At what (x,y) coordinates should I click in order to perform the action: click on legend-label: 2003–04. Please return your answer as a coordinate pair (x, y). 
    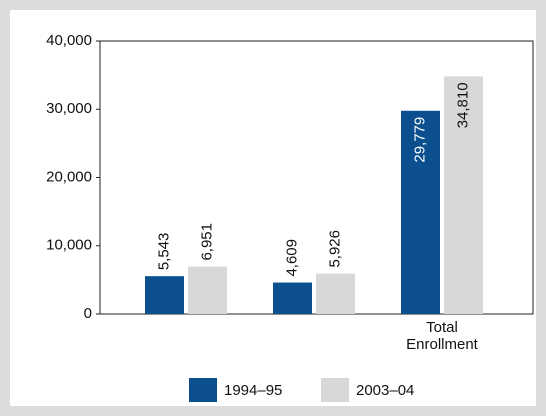
    Looking at the image, I should click on (385, 390).